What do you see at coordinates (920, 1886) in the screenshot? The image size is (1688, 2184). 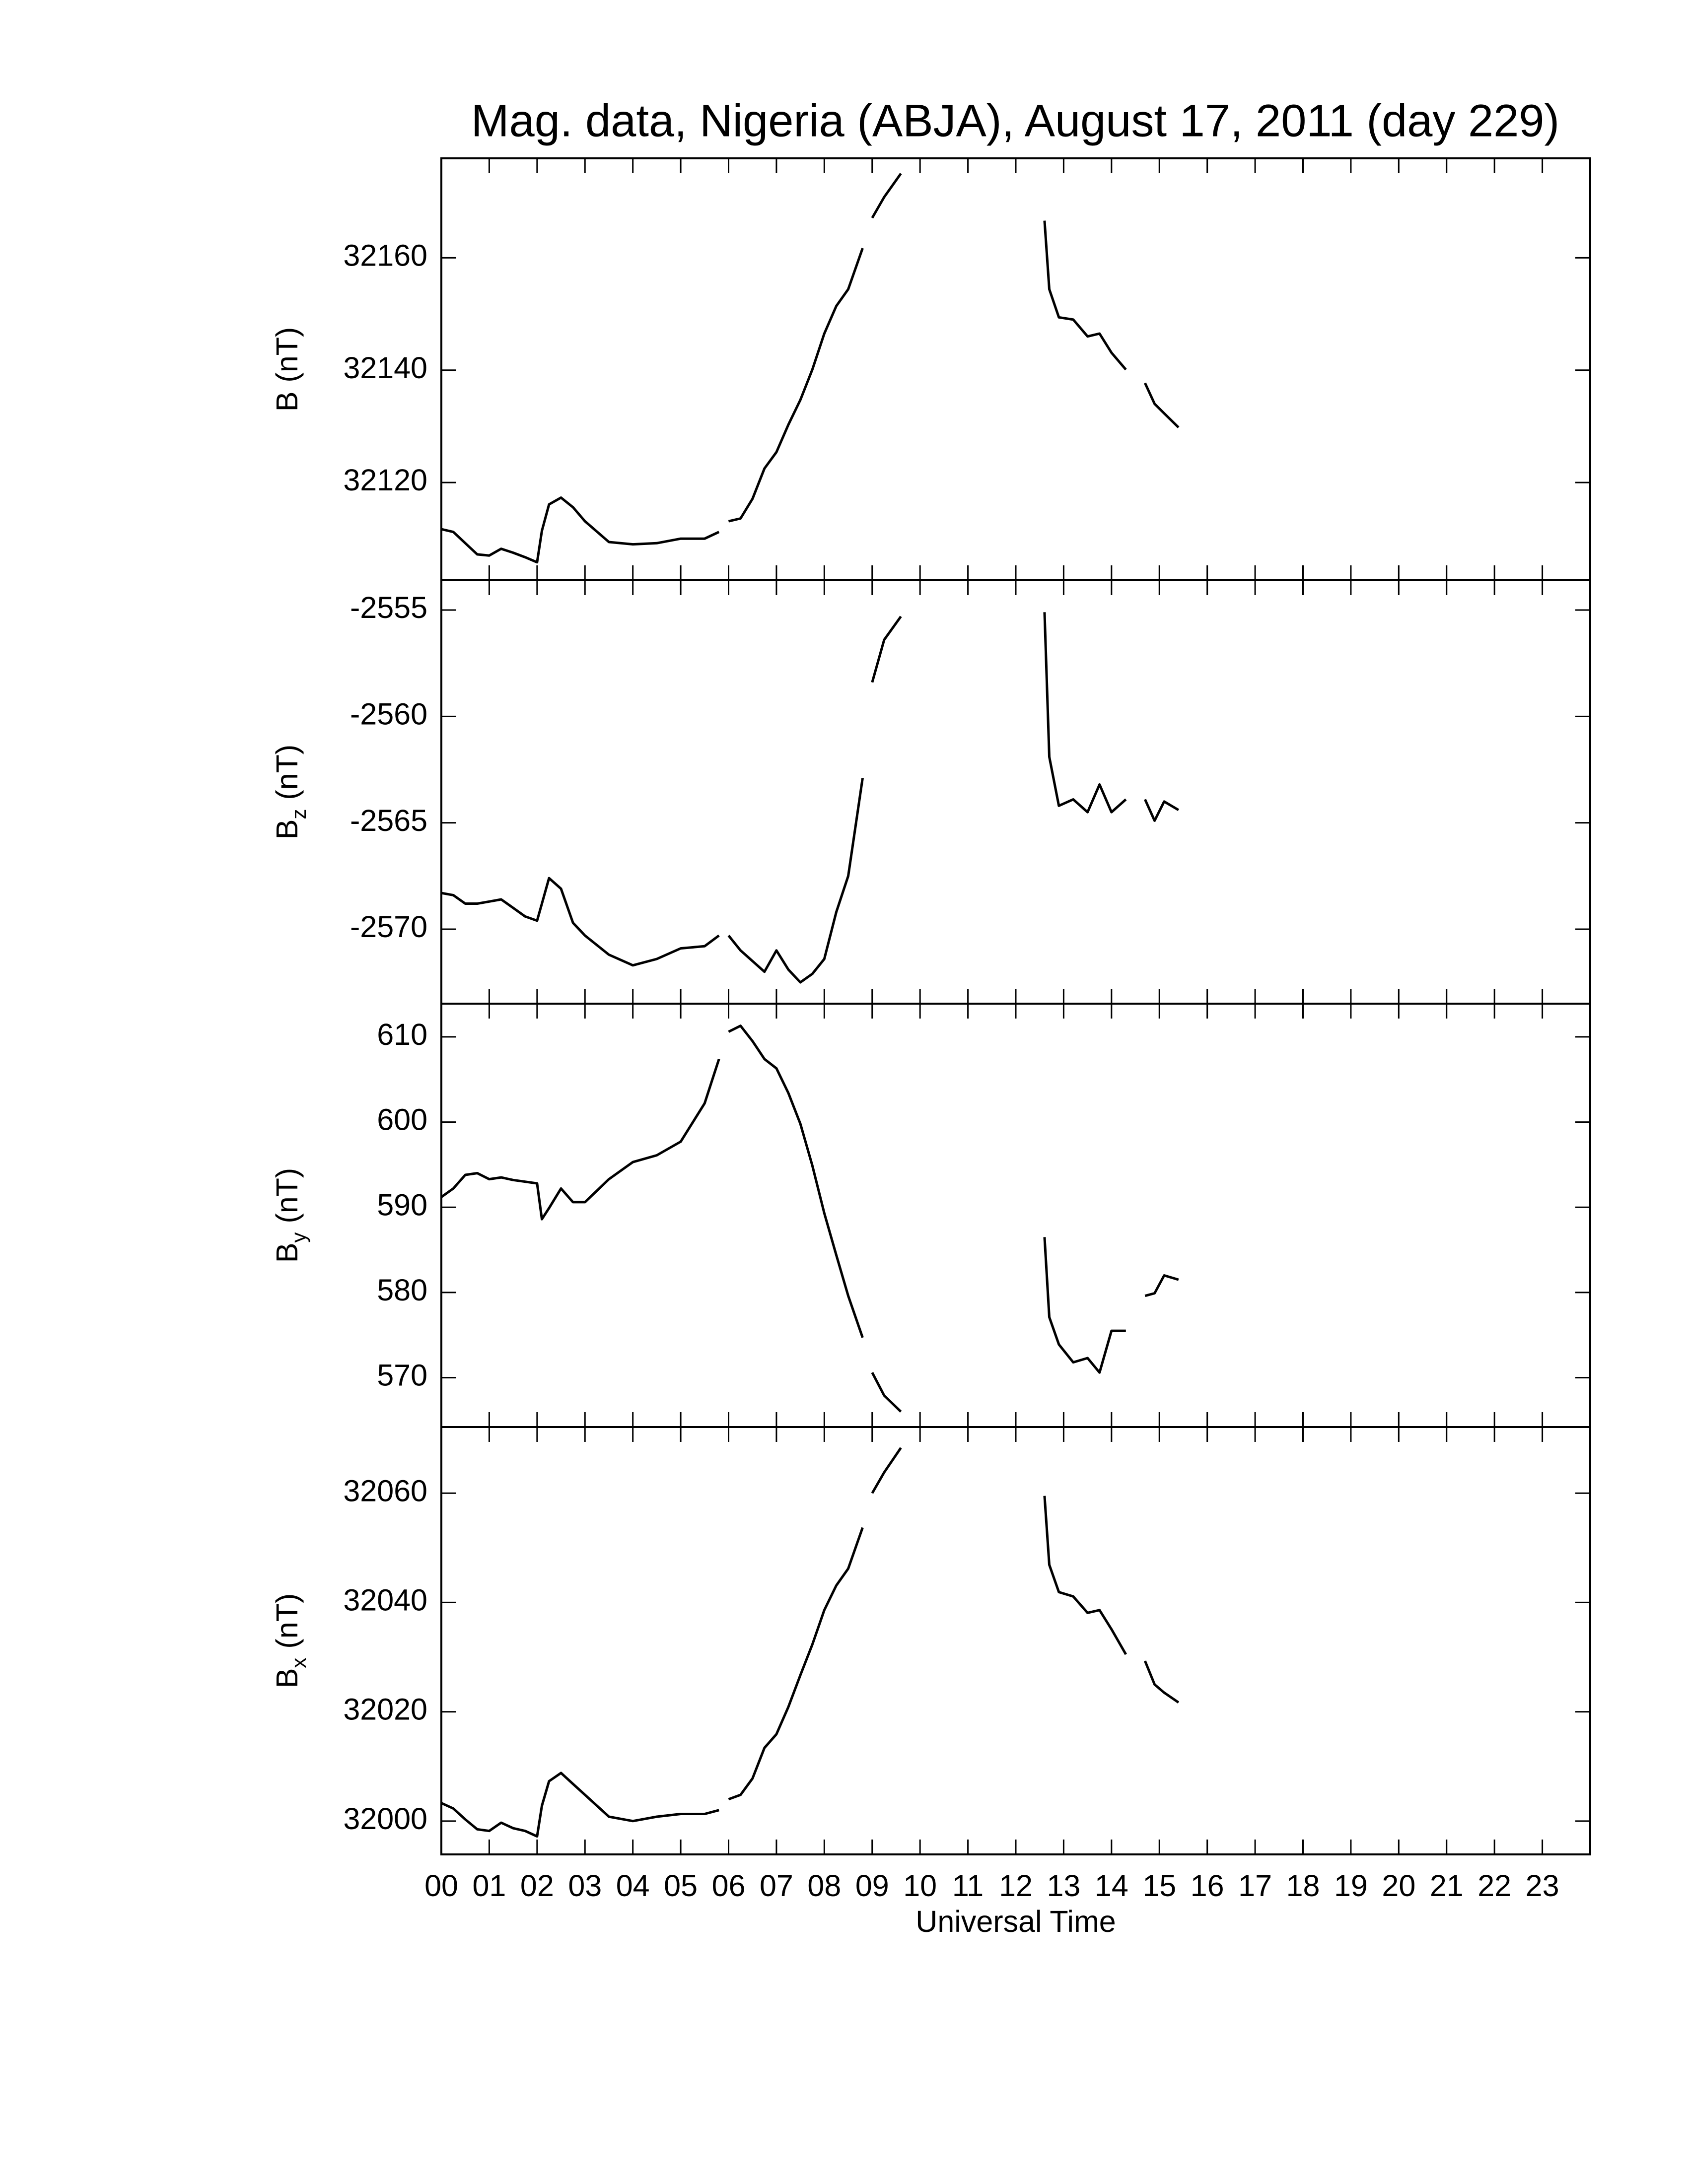 I see `x-tick-label: 10` at bounding box center [920, 1886].